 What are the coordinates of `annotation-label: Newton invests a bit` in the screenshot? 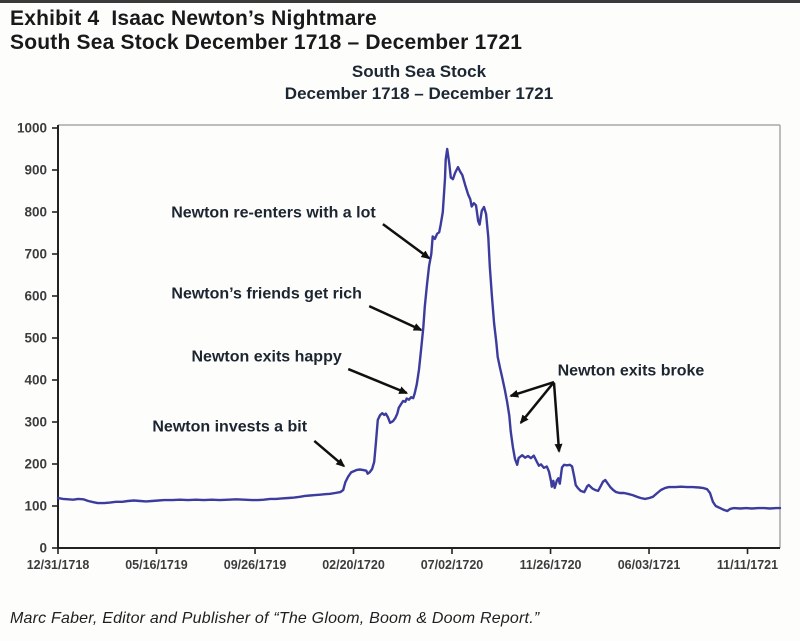 It's located at (229, 427).